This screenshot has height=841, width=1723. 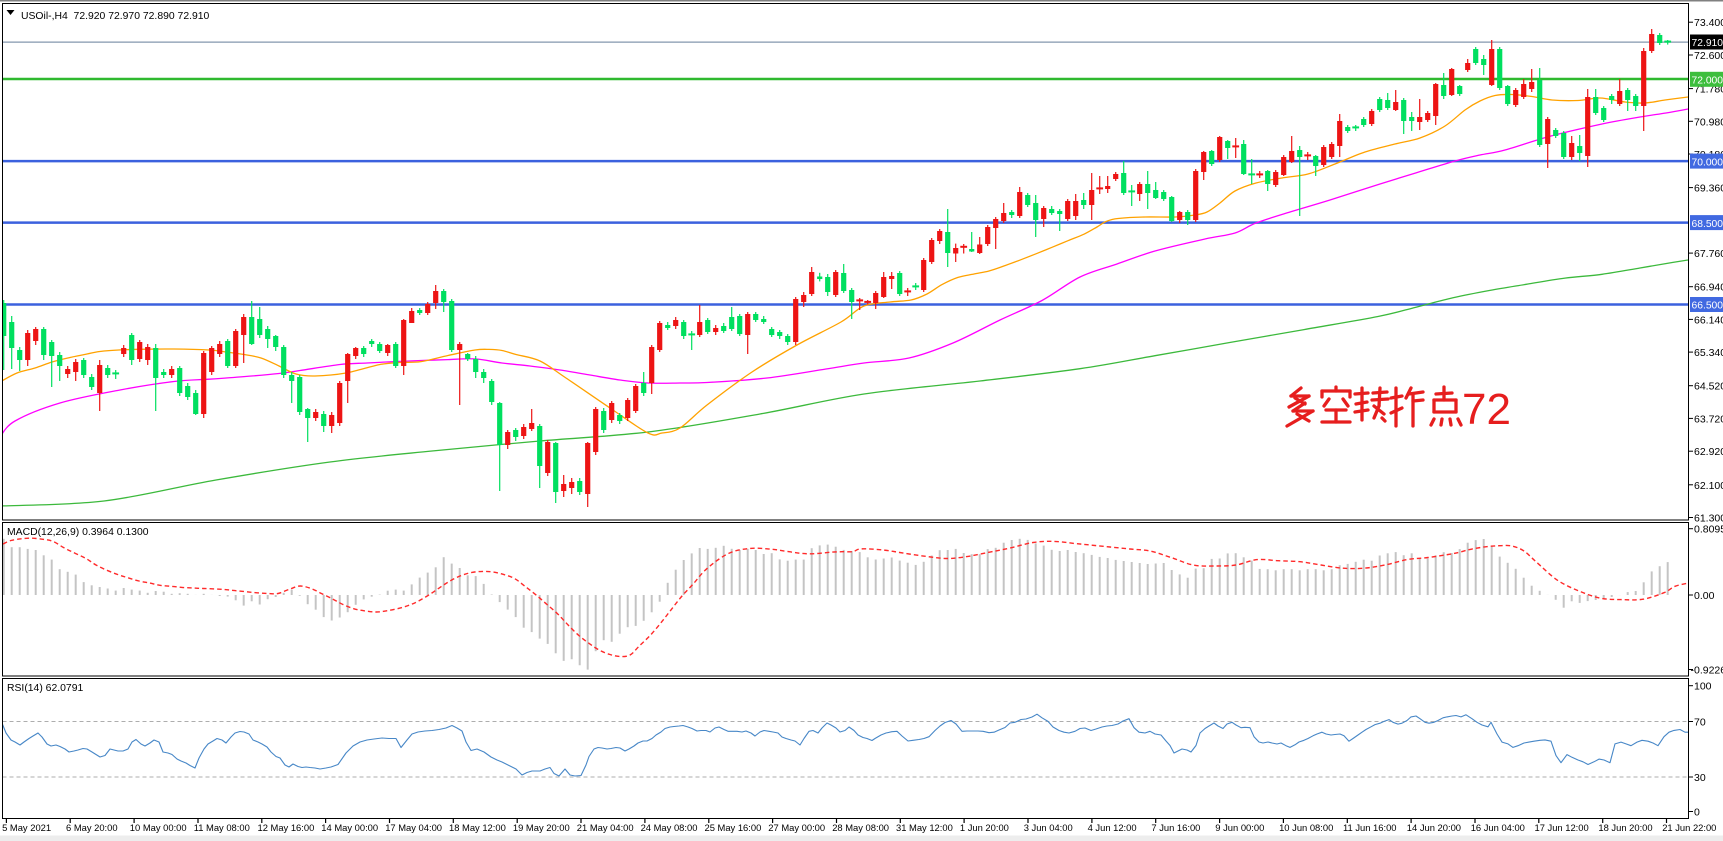 I want to click on svg-text: 63.720, so click(x=1708, y=419).